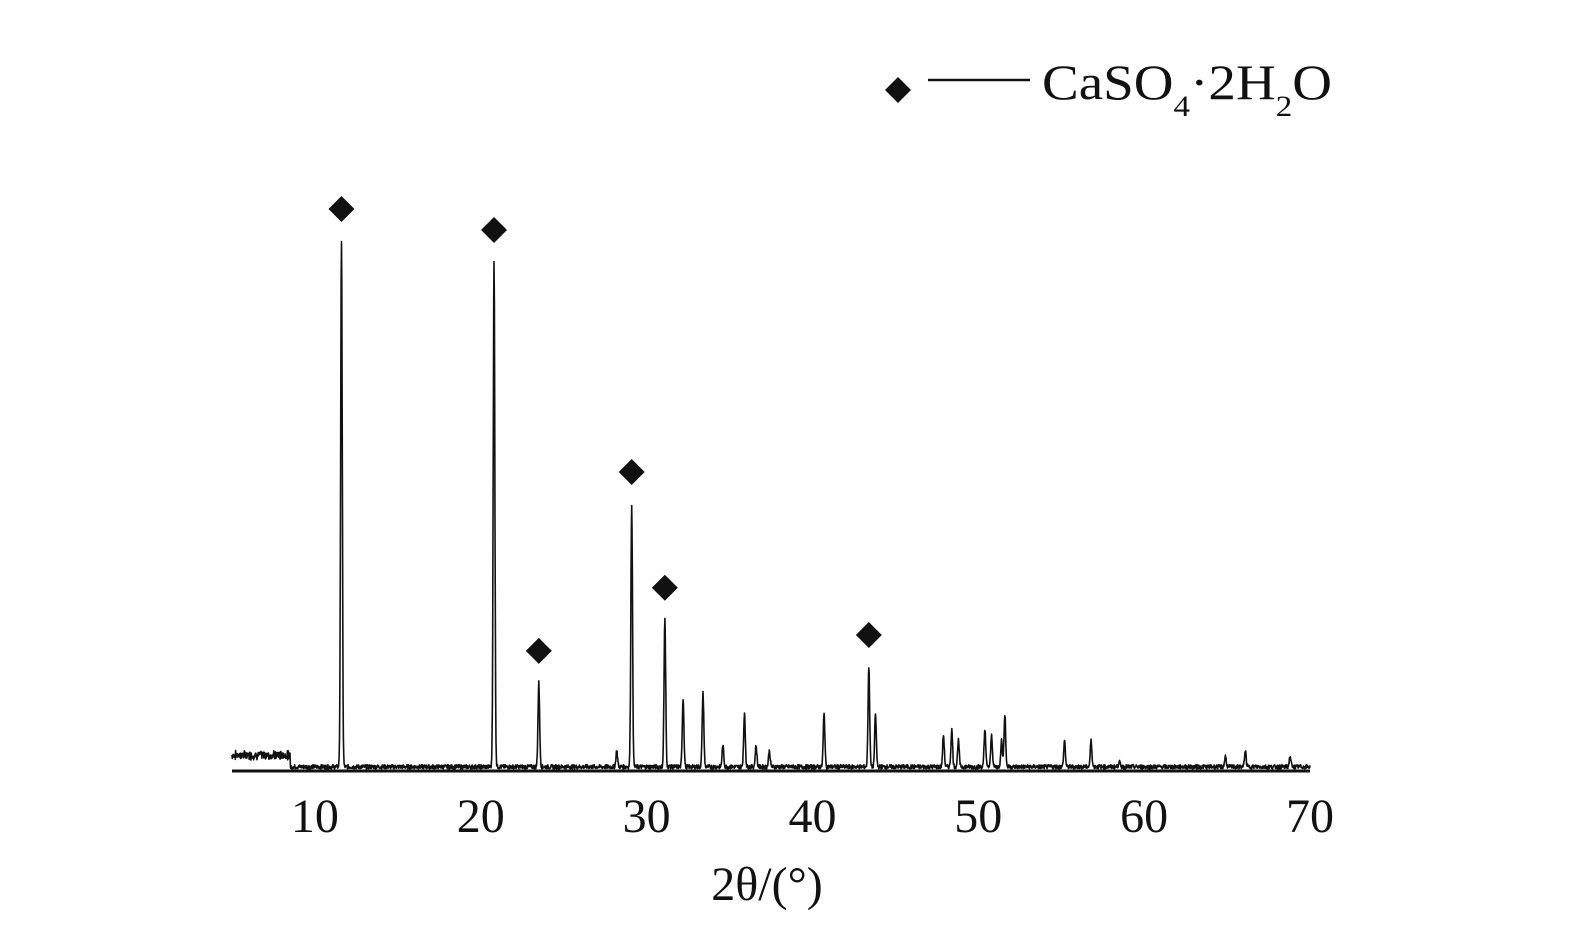 This screenshot has width=1575, height=925. I want to click on x-axis-ticks: 10 20 30 40 50 60 70, so click(812, 816).